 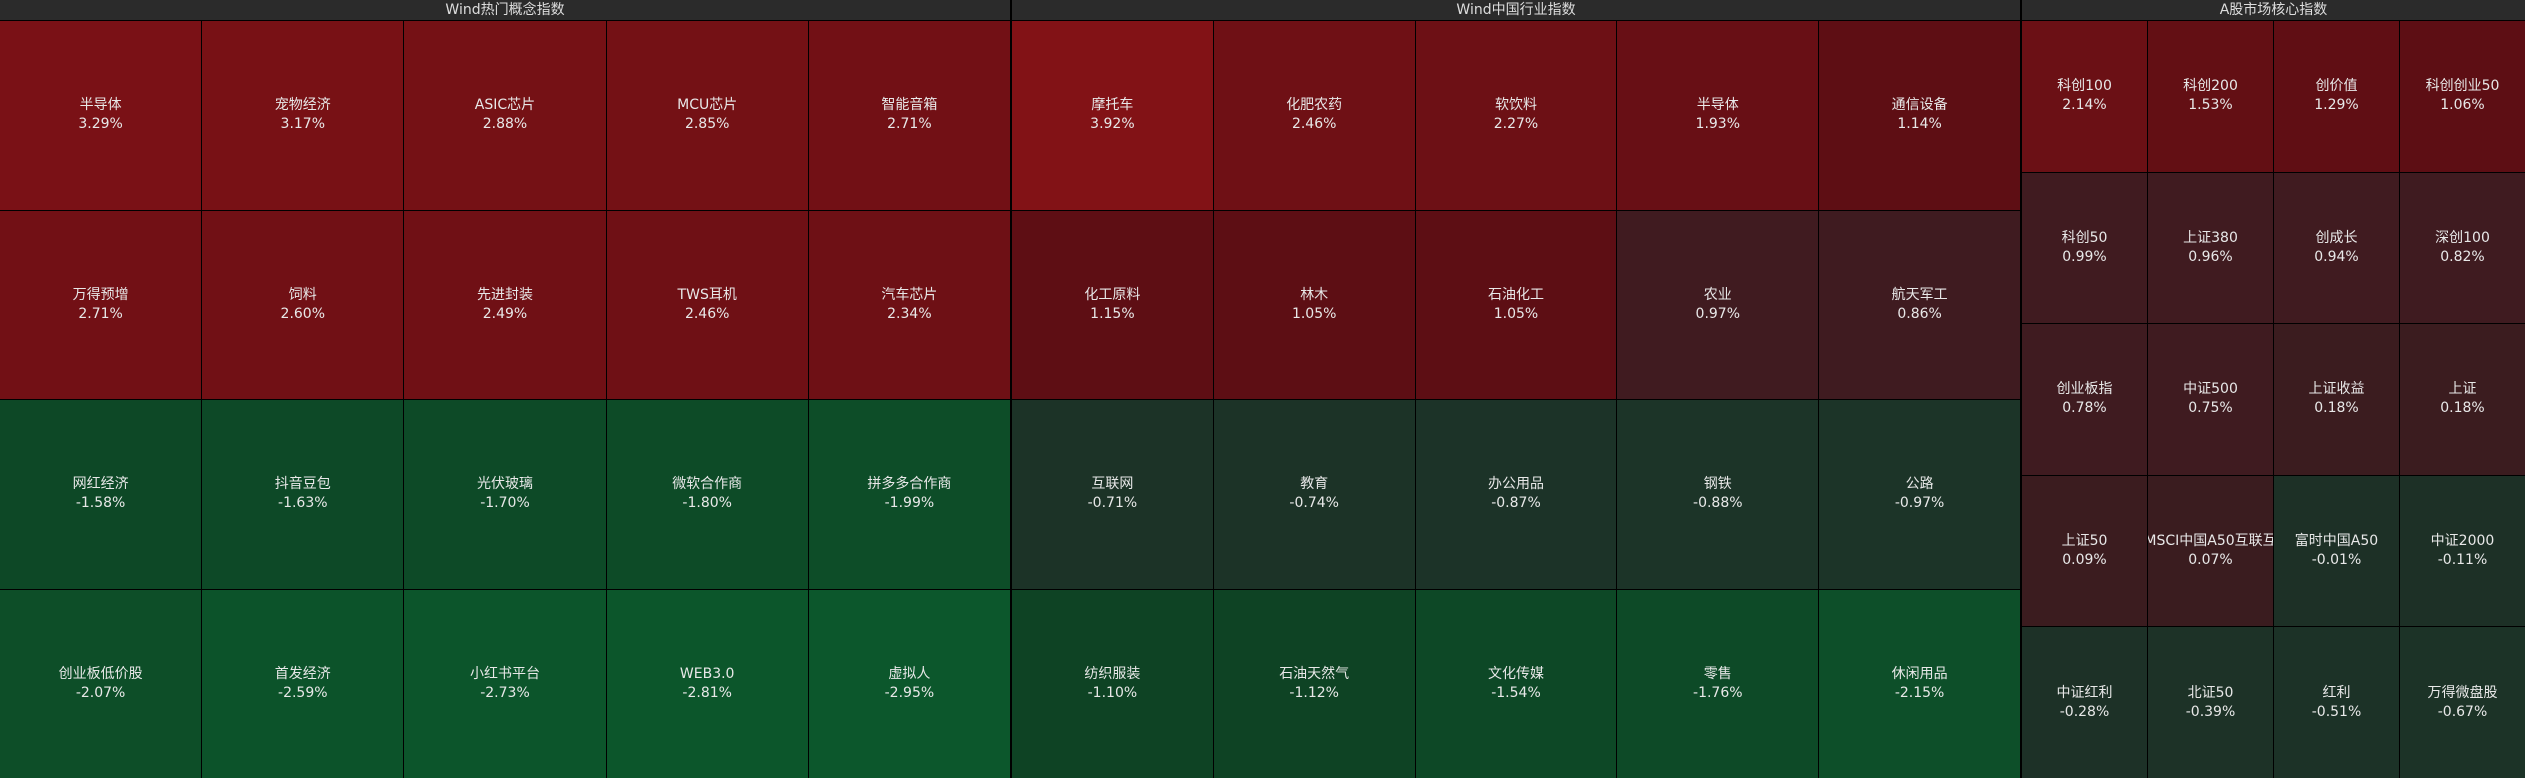 What do you see at coordinates (1314, 115) in the screenshot?
I see `tile: 化肥农药 2.46%` at bounding box center [1314, 115].